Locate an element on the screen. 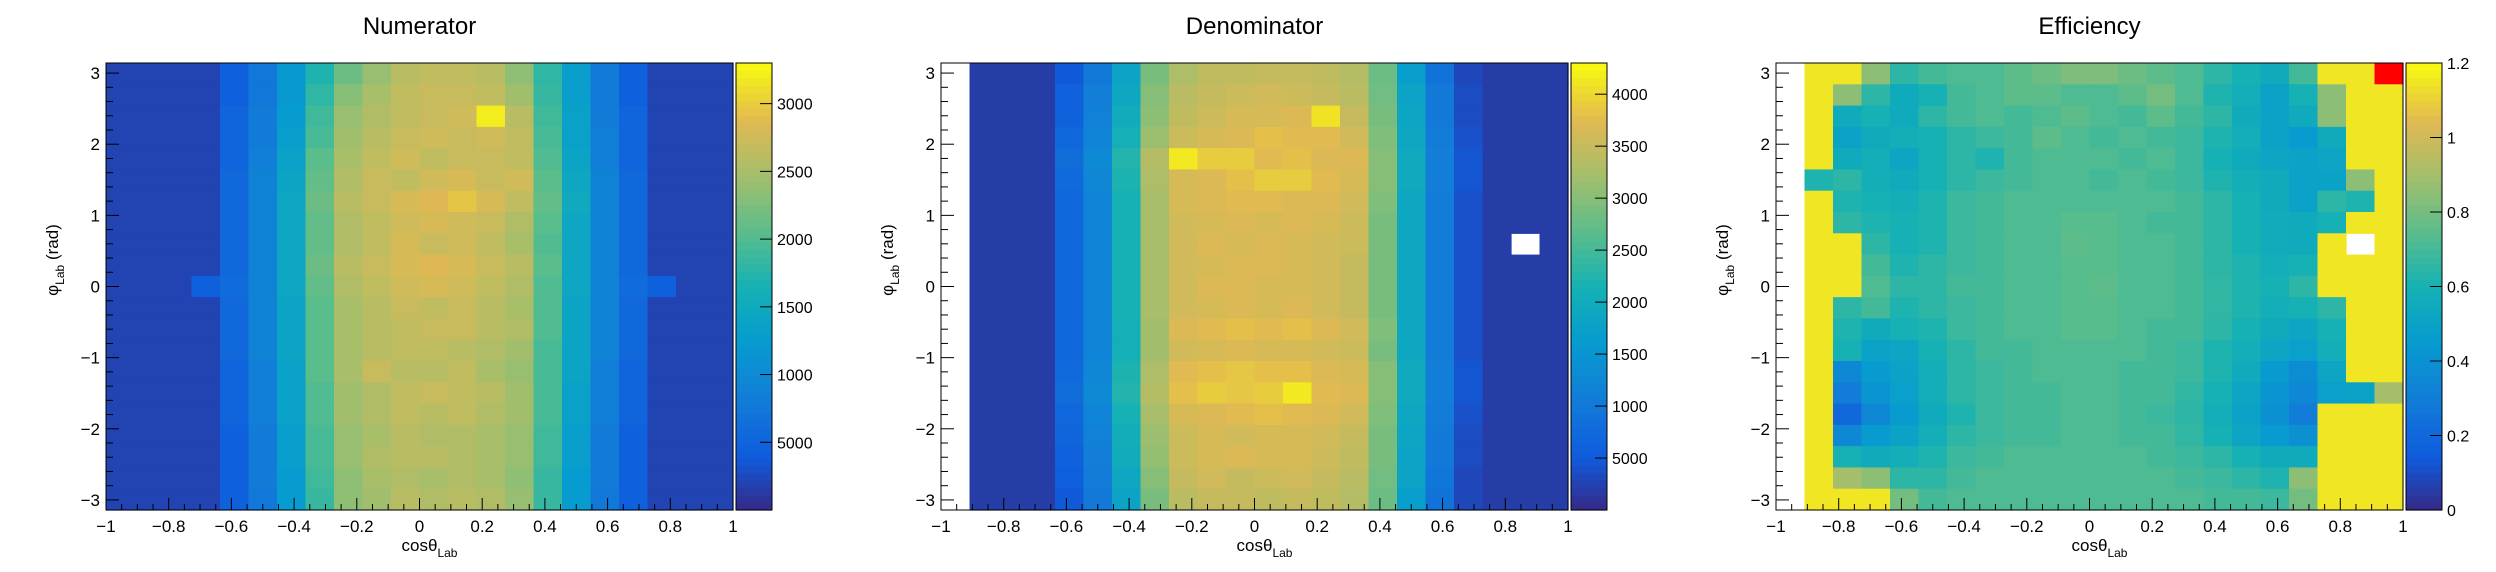 This screenshot has height=572, width=2496. z-tick-label: 1000 is located at coordinates (1630, 407).